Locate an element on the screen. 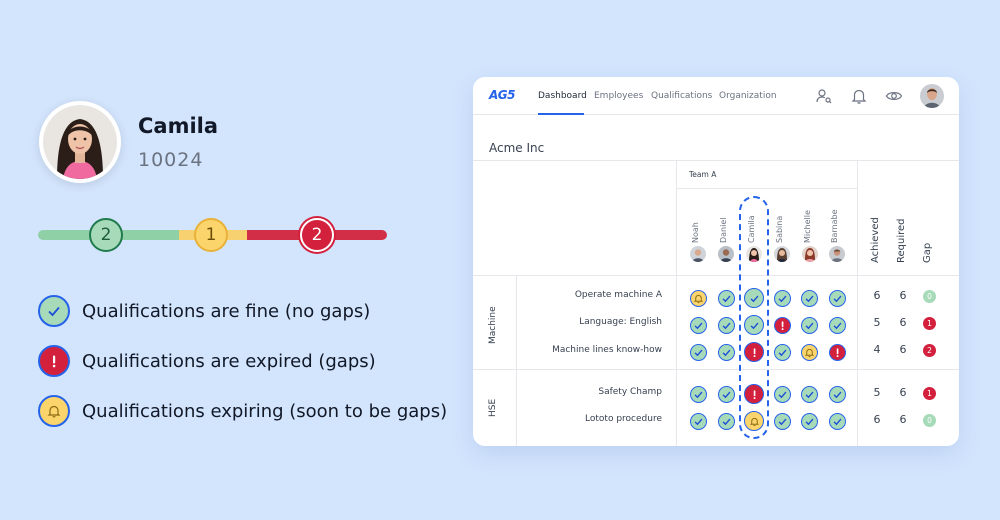 The width and height of the screenshot is (1000, 520). gap-badge: 0 is located at coordinates (929, 420).